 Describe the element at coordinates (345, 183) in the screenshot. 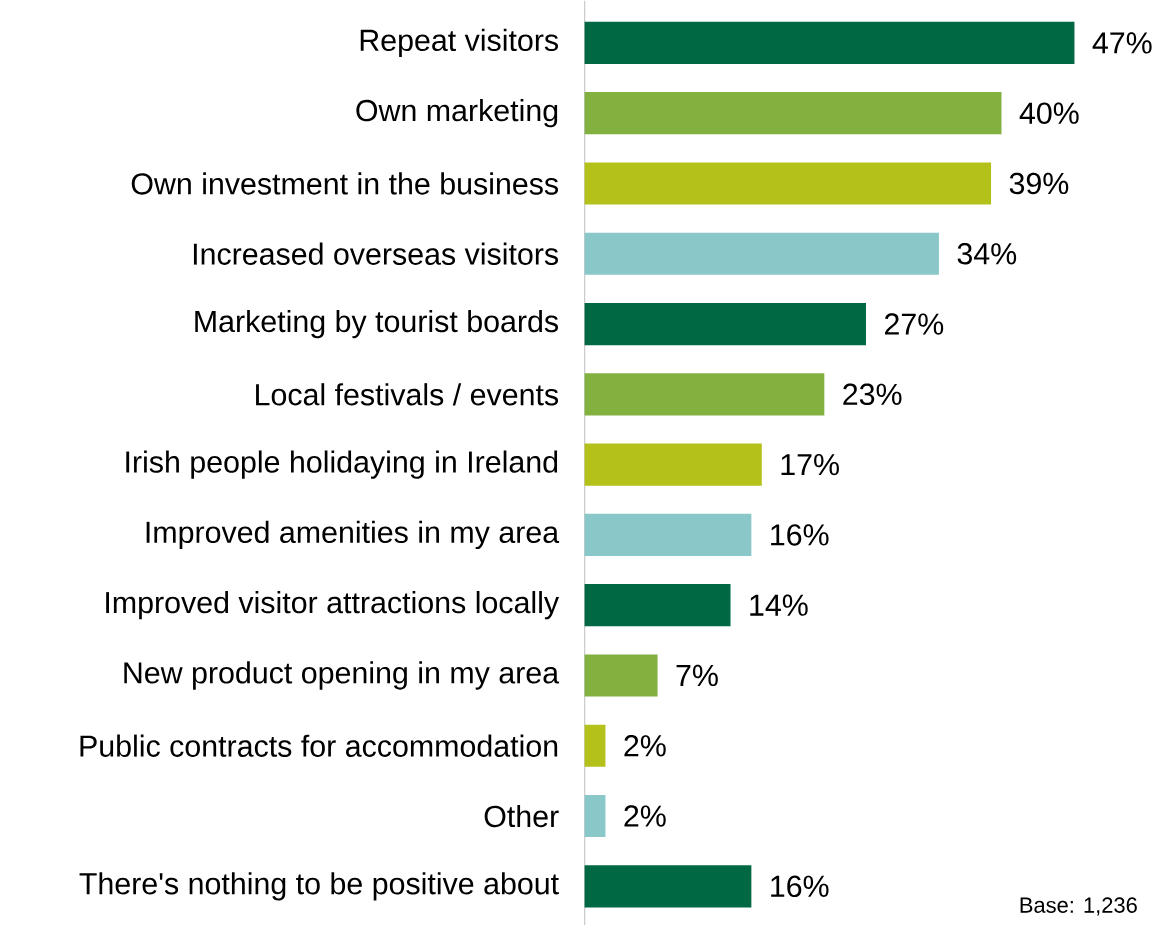

I see `y-tick-label: Own investment in the business` at that location.